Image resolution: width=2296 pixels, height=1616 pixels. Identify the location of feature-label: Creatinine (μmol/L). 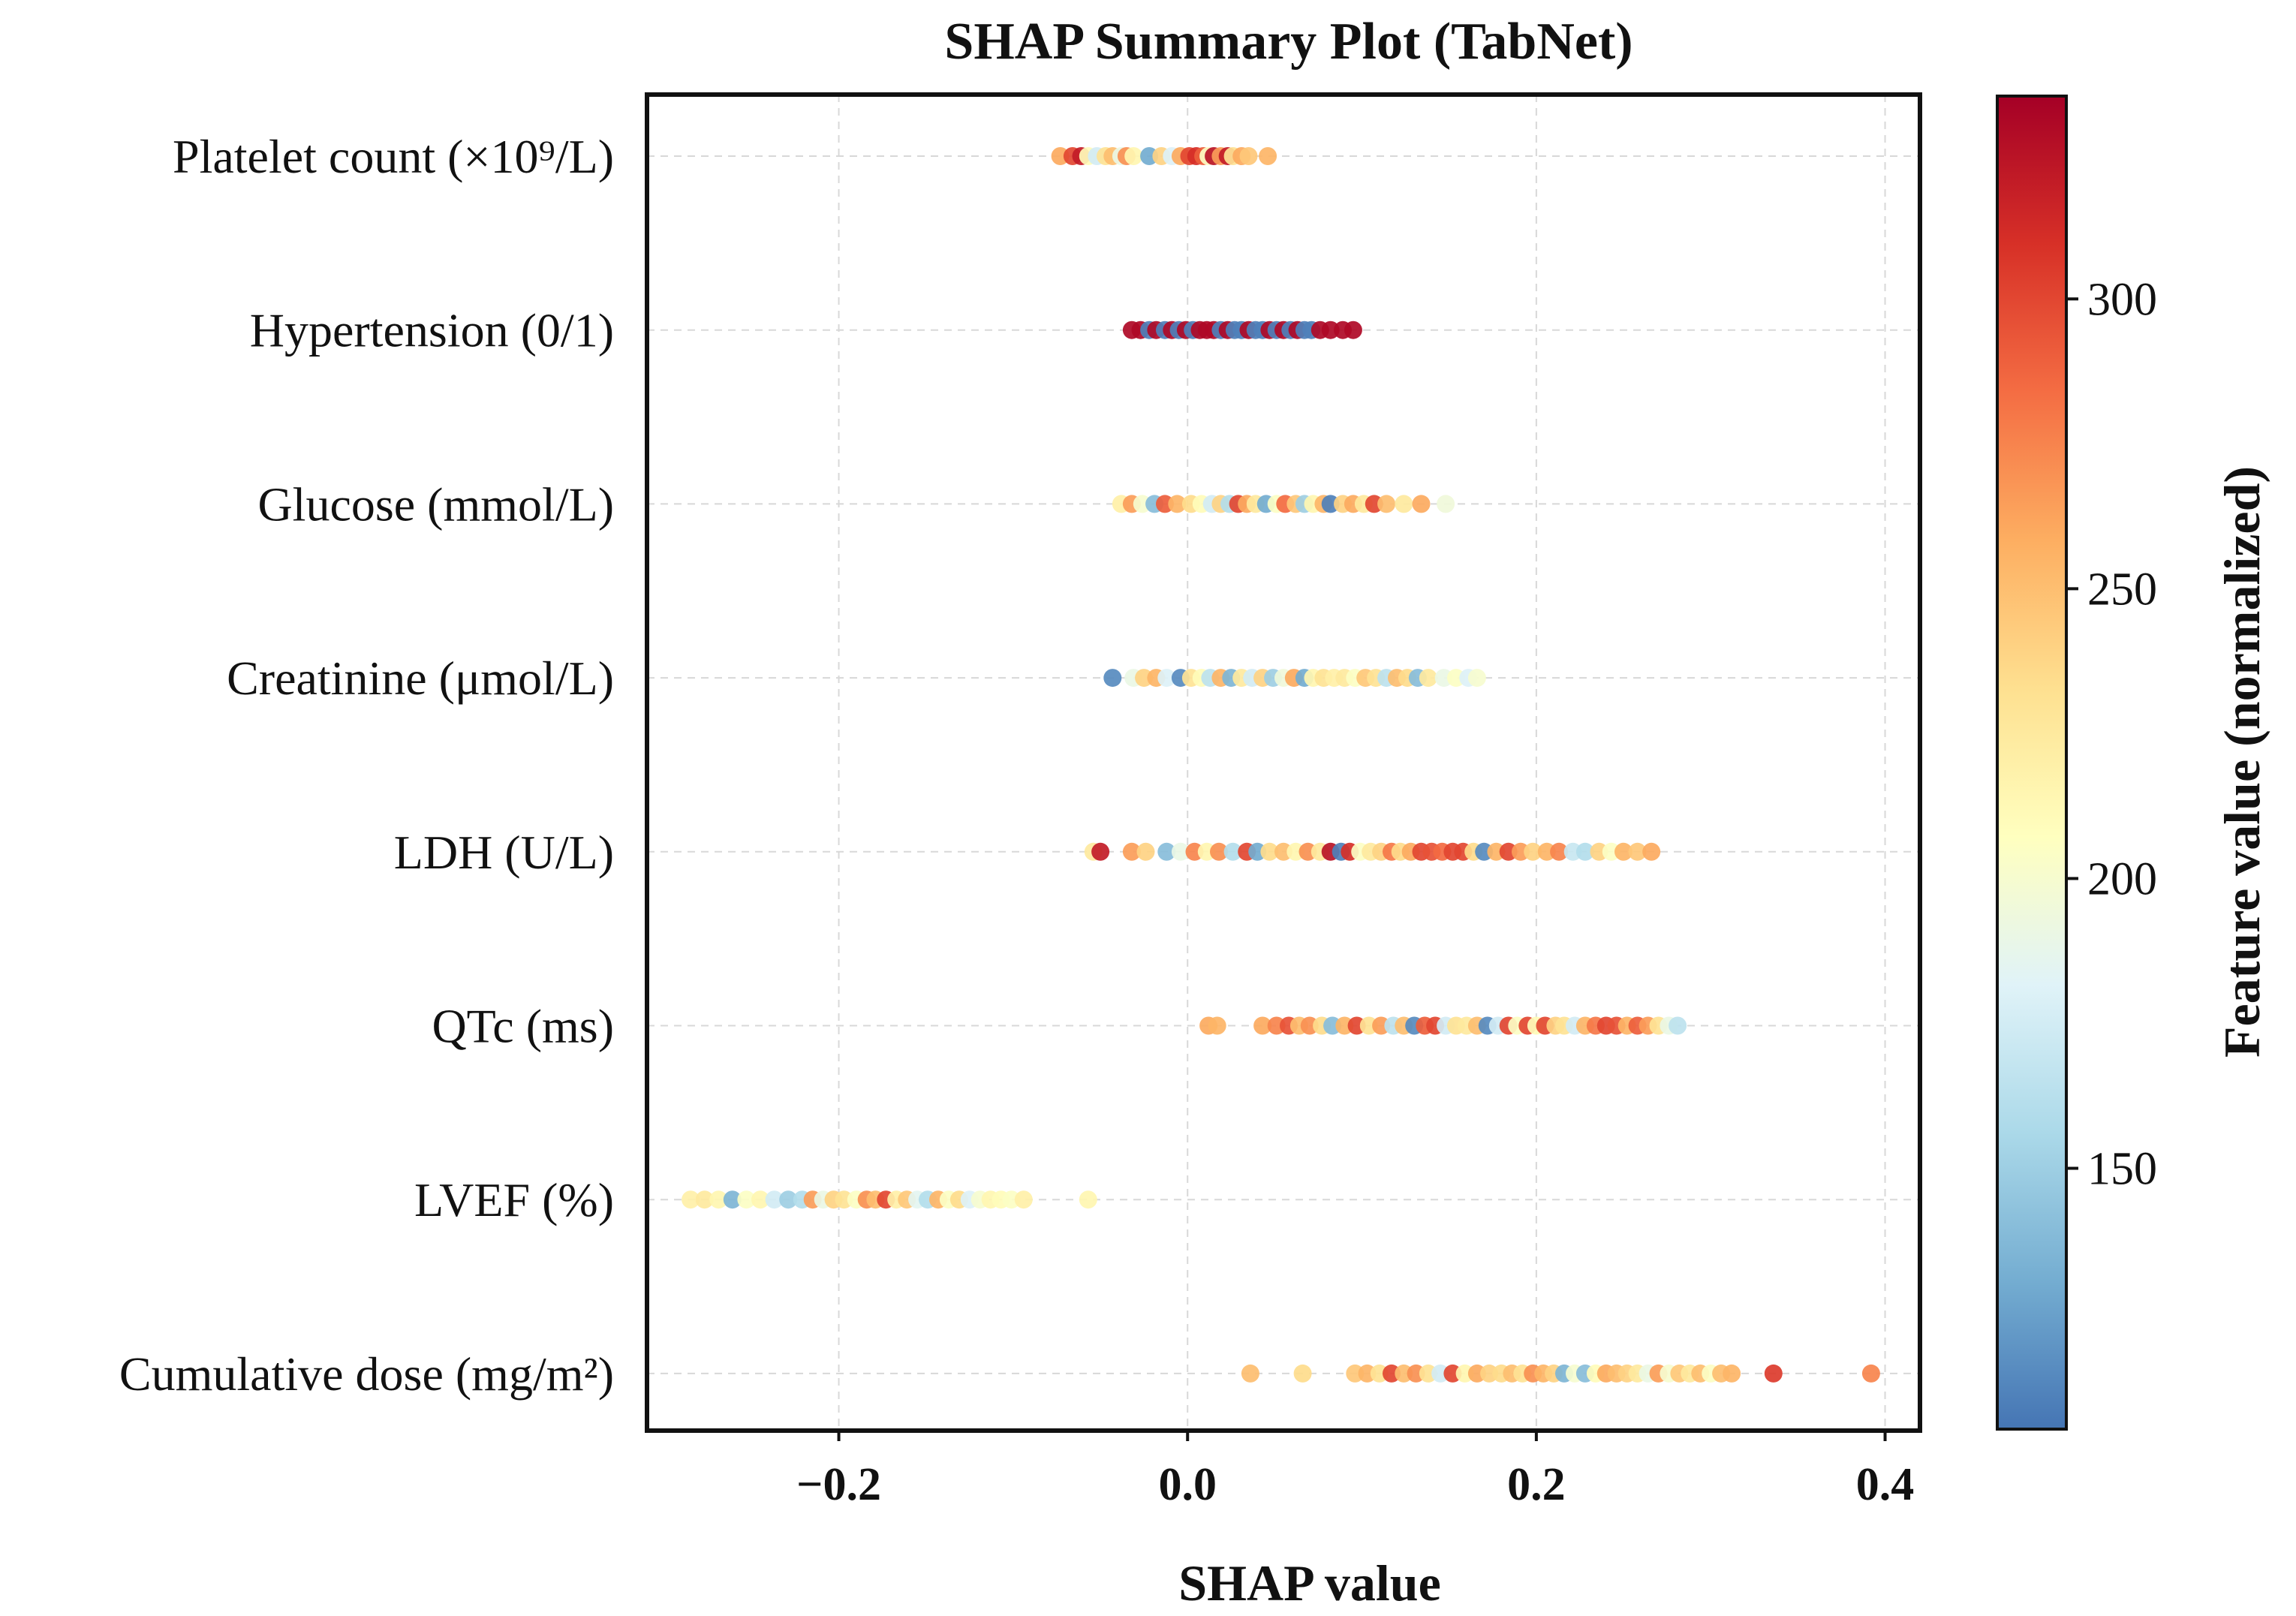
(420, 679).